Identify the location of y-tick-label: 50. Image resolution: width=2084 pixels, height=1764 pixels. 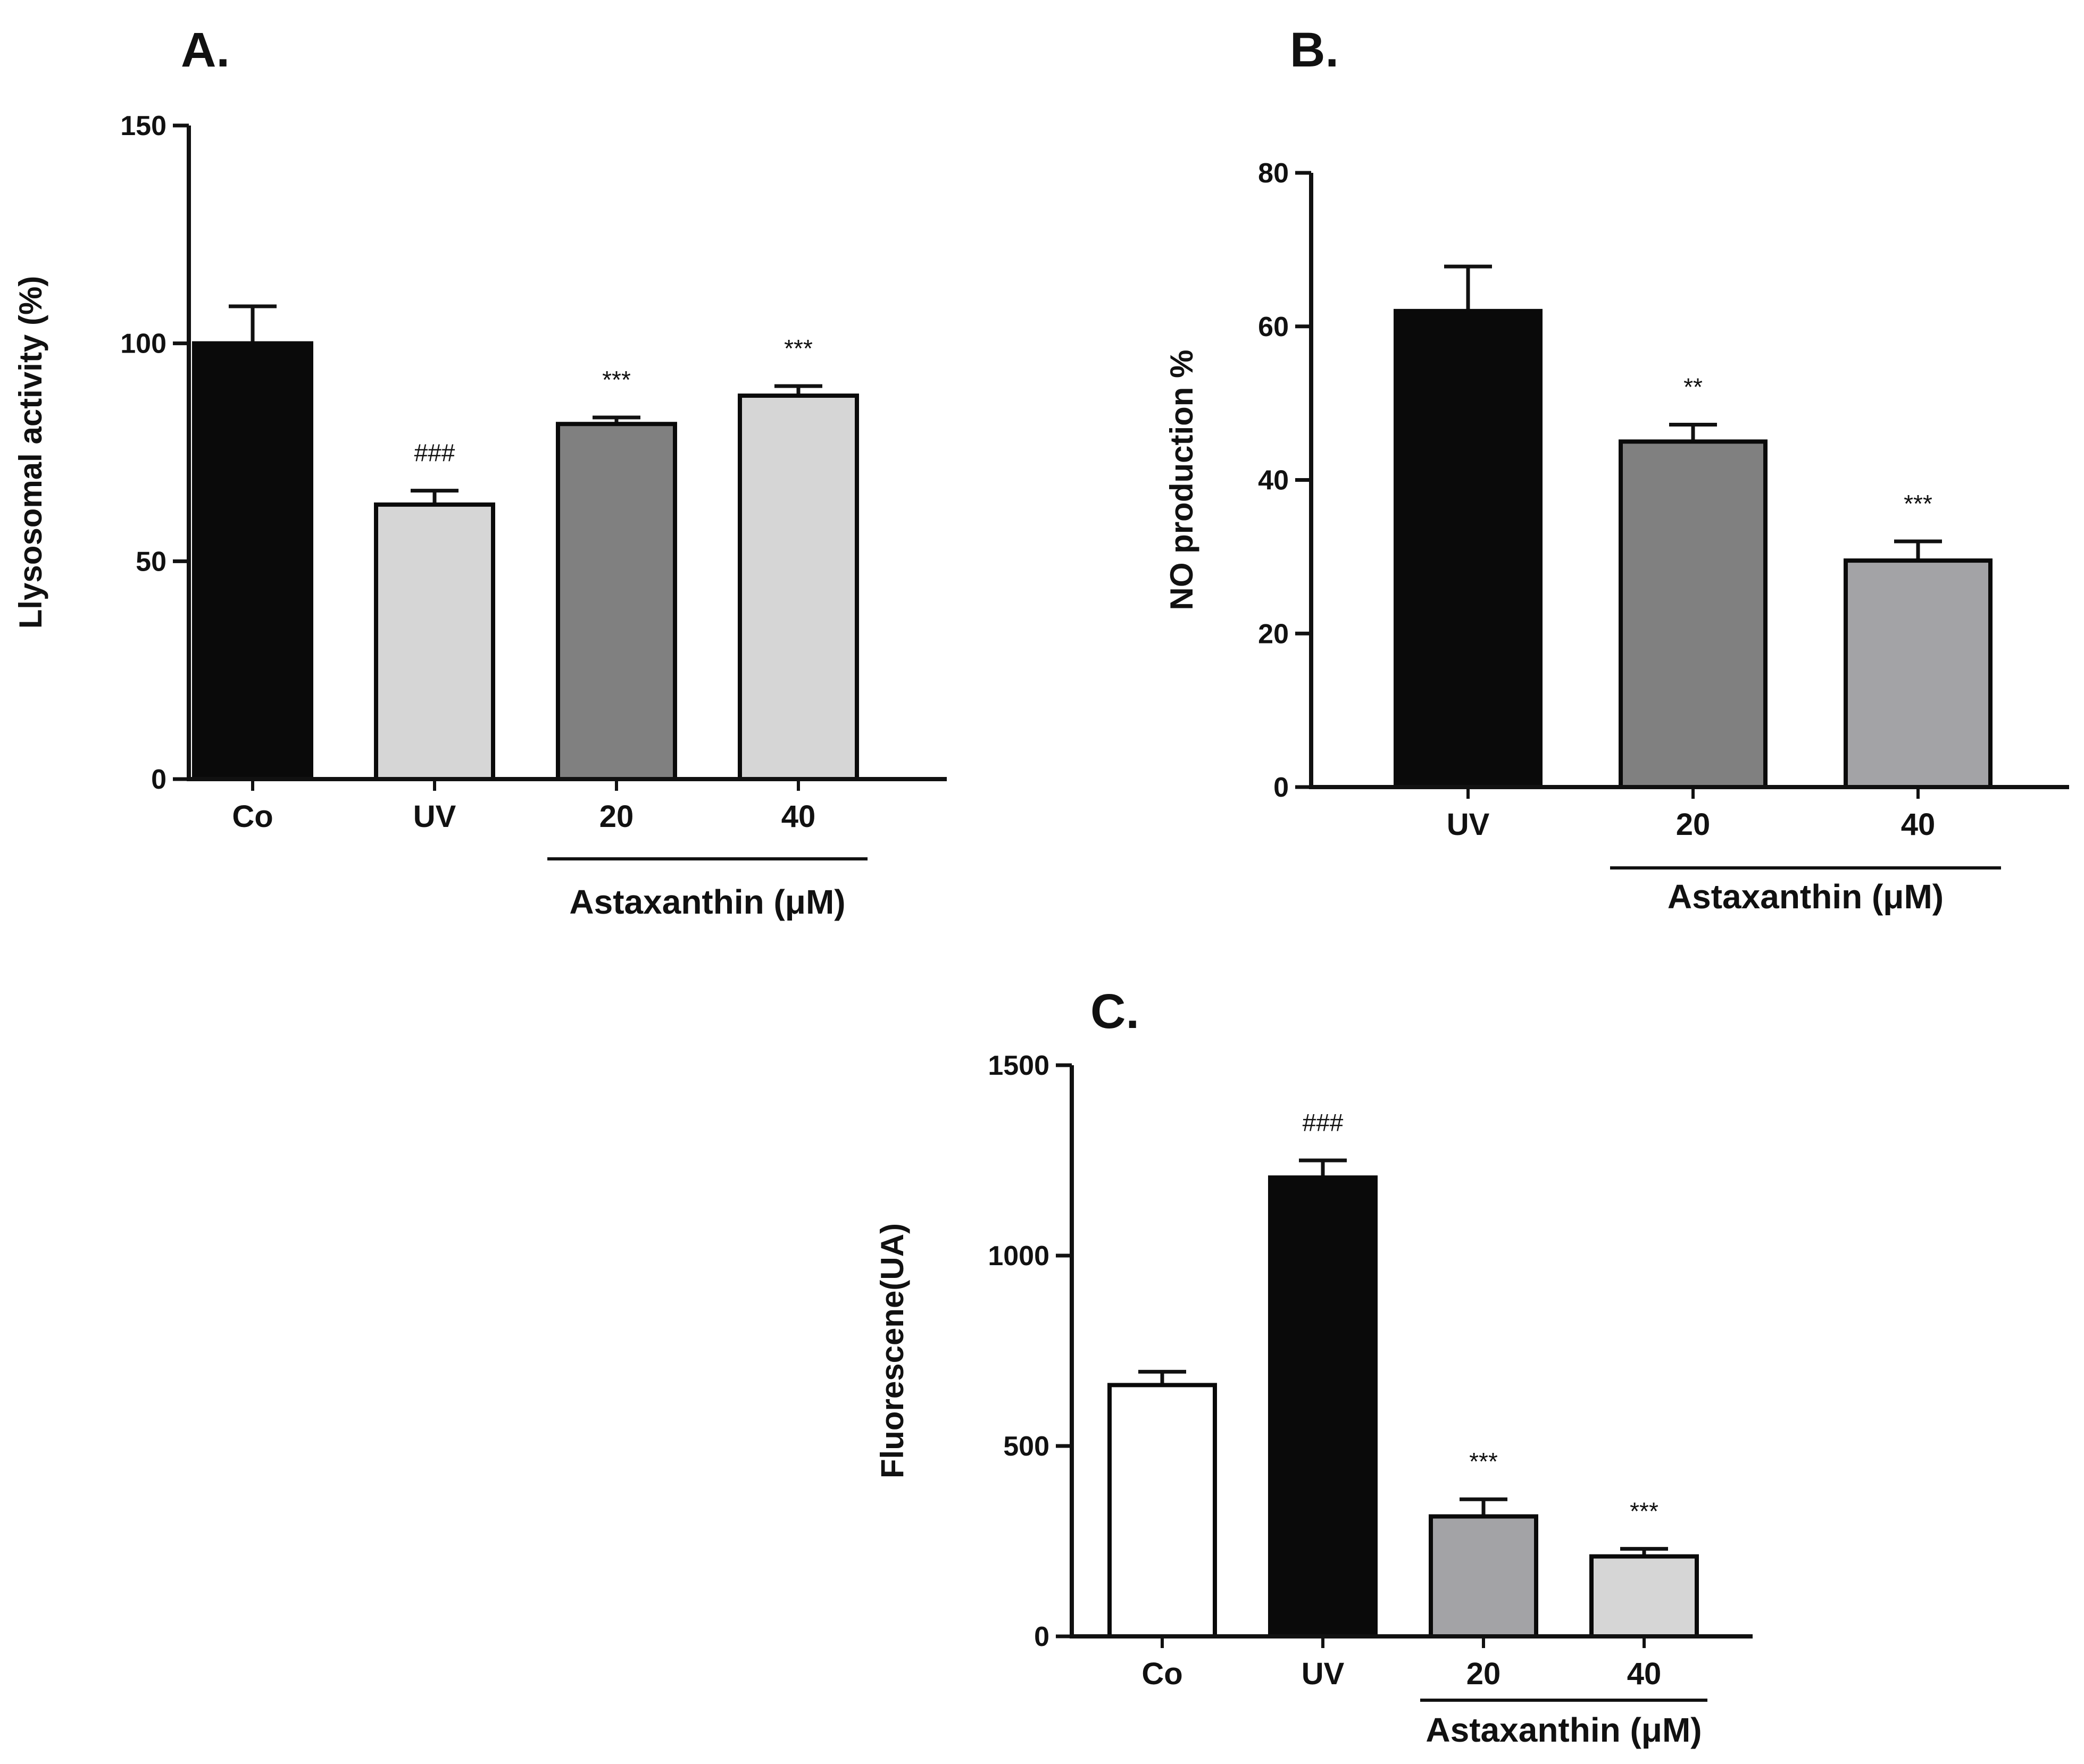
(151, 561).